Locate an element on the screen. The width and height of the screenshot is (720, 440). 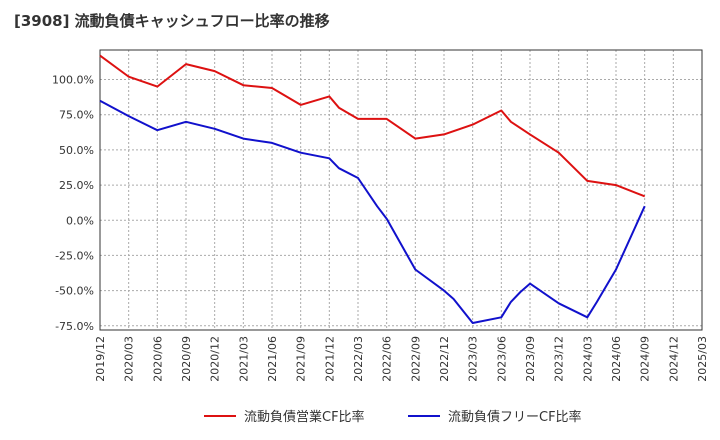
legend-label-2: 流動負債フリーCF比率 is located at coordinates (515, 417).